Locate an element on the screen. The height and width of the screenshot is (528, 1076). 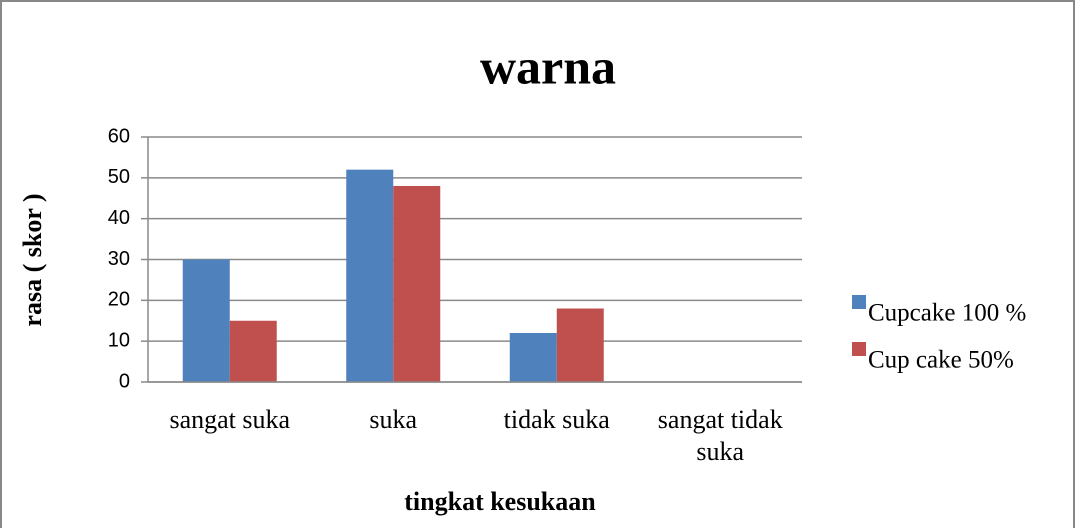
y-tick-label: 20 is located at coordinates (119, 300).